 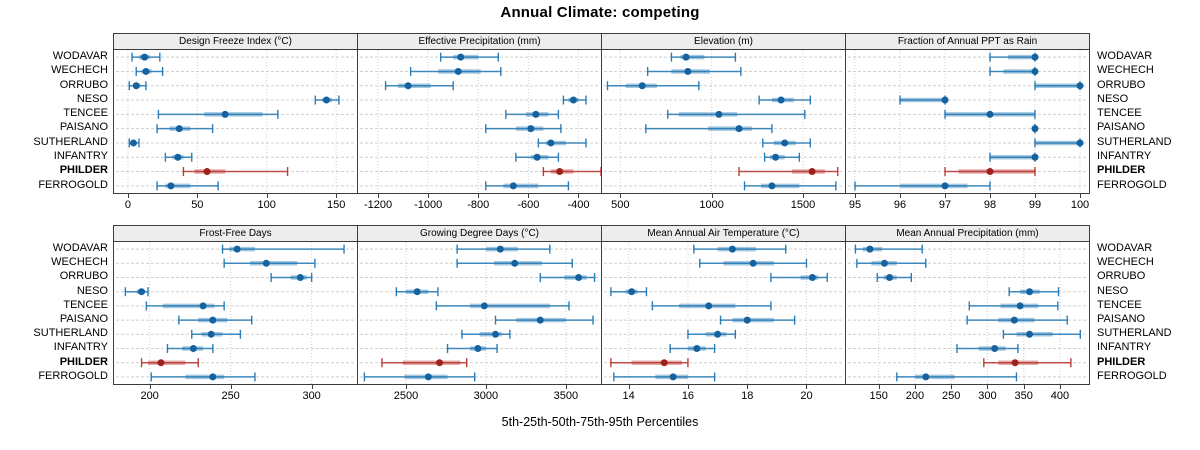 What do you see at coordinates (566, 396) in the screenshot?
I see `tick-label: 3500` at bounding box center [566, 396].